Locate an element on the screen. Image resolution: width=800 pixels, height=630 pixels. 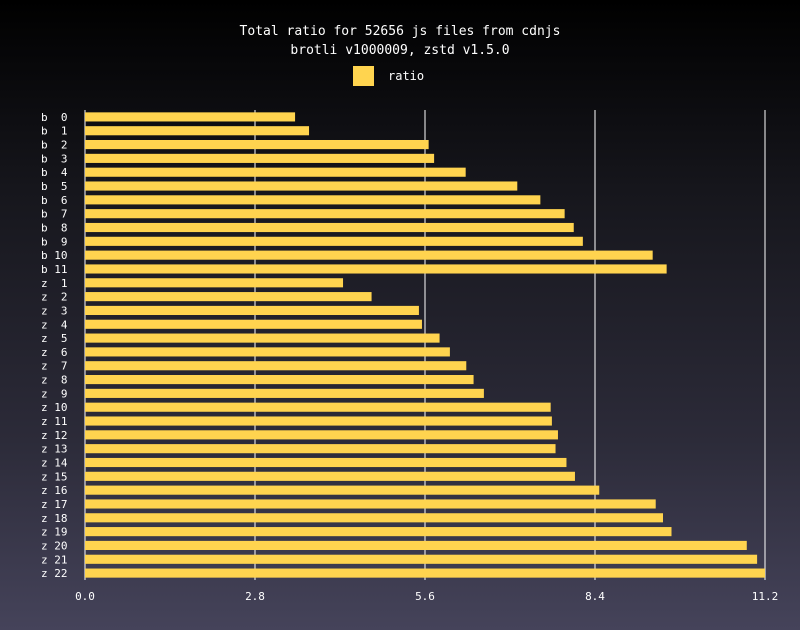
x-tick-label: 0.0 is located at coordinates (85, 596).